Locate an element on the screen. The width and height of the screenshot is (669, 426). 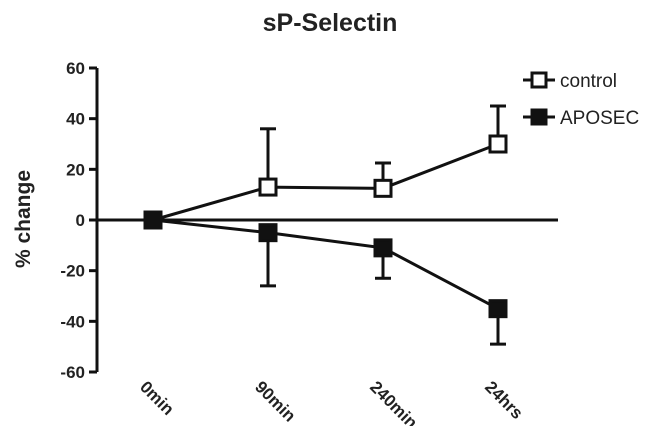
y-tick-label: 40 is located at coordinates (75, 119).